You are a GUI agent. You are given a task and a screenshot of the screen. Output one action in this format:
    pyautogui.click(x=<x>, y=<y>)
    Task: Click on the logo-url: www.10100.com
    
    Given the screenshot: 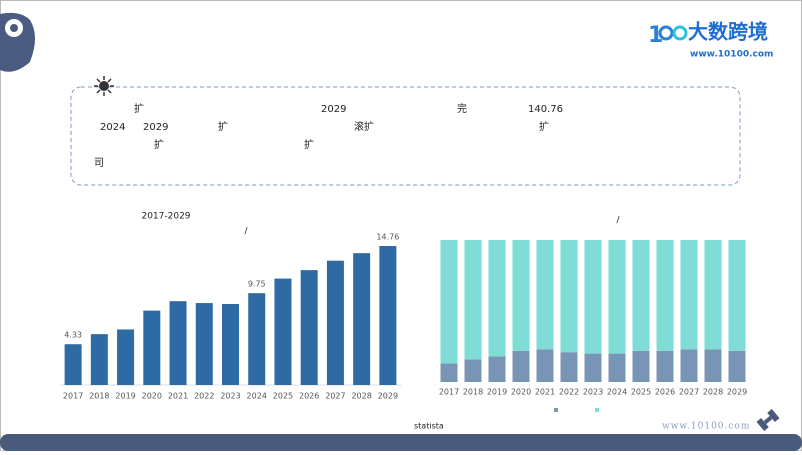 What is the action you would take?
    pyautogui.click(x=731, y=55)
    